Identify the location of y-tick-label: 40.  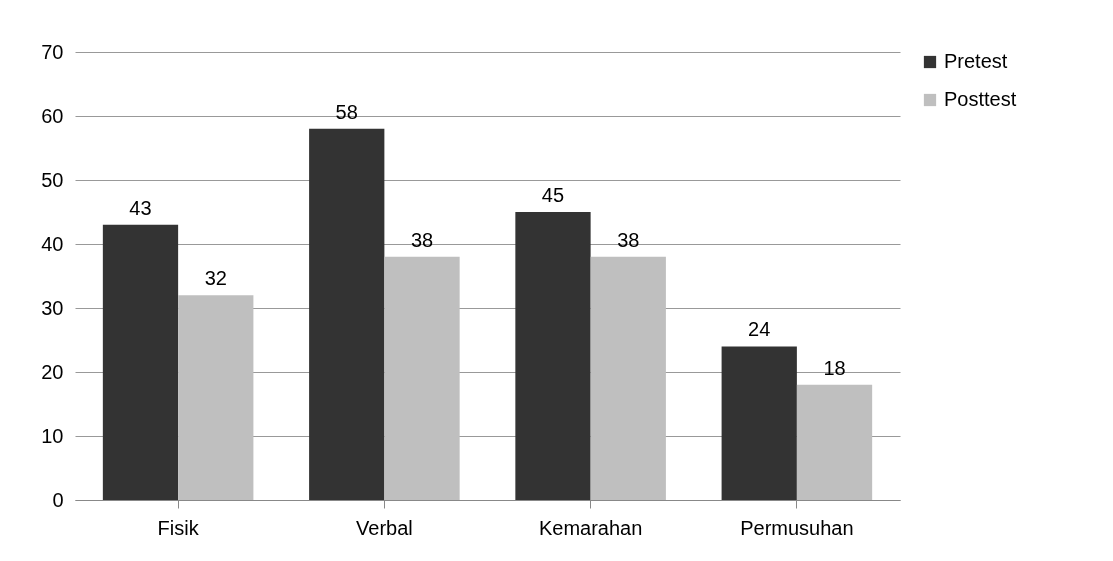
(52, 243).